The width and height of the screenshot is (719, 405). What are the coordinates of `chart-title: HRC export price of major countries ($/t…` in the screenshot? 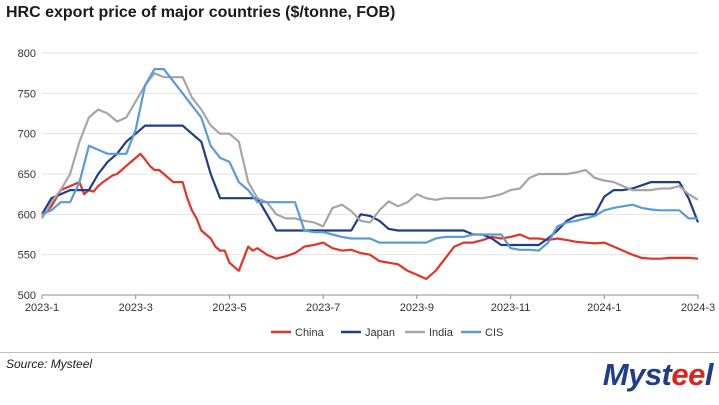 It's located at (201, 12).